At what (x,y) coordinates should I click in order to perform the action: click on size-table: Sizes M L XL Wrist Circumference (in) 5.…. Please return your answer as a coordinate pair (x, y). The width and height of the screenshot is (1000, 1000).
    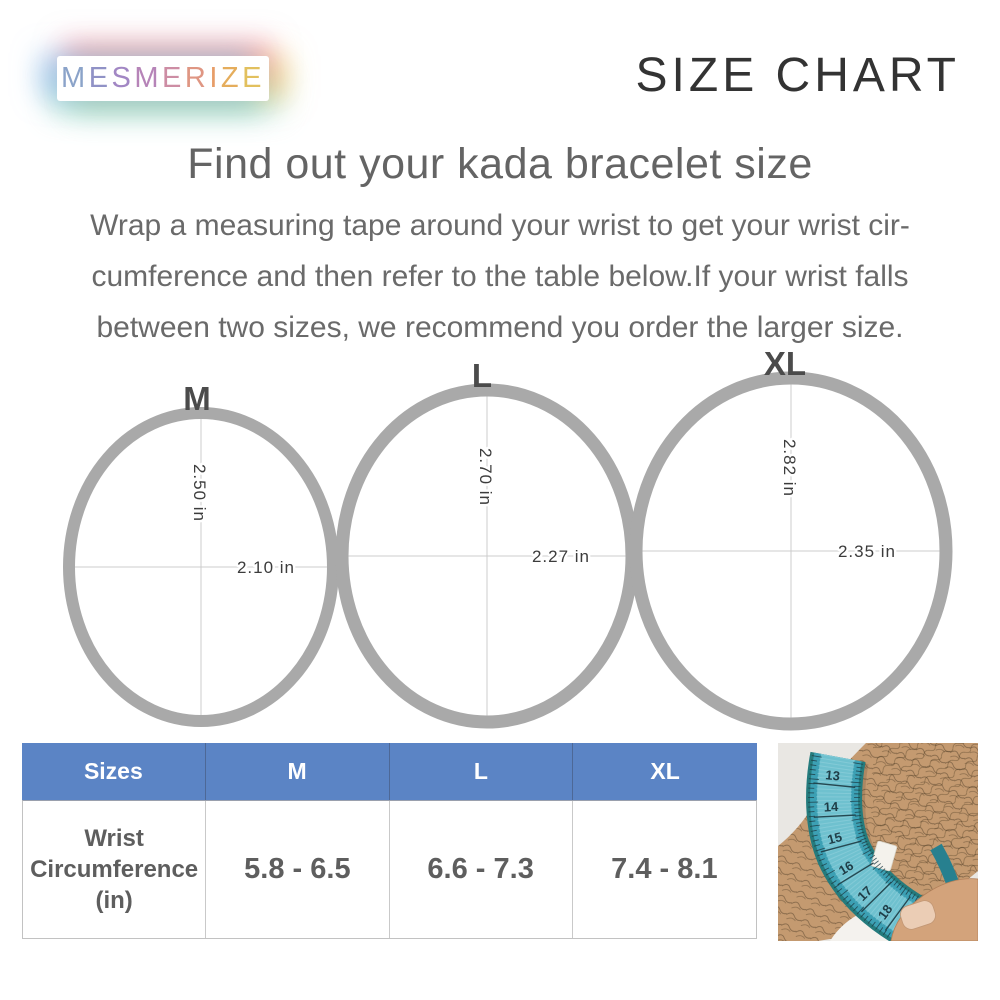
    Looking at the image, I should click on (389, 841).